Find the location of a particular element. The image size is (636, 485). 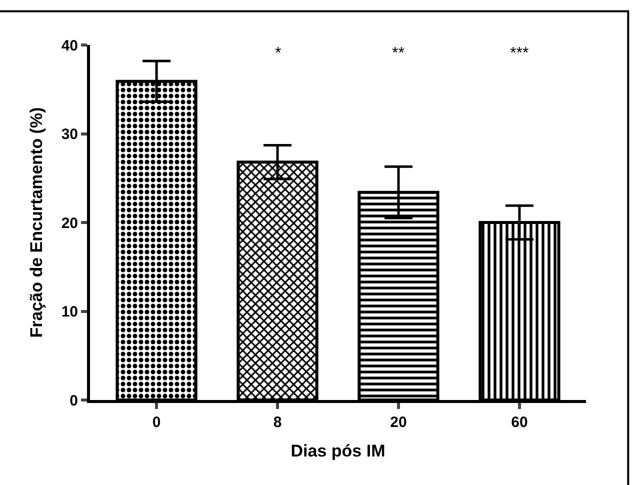

y-tick-label: 10 is located at coordinates (69, 312).